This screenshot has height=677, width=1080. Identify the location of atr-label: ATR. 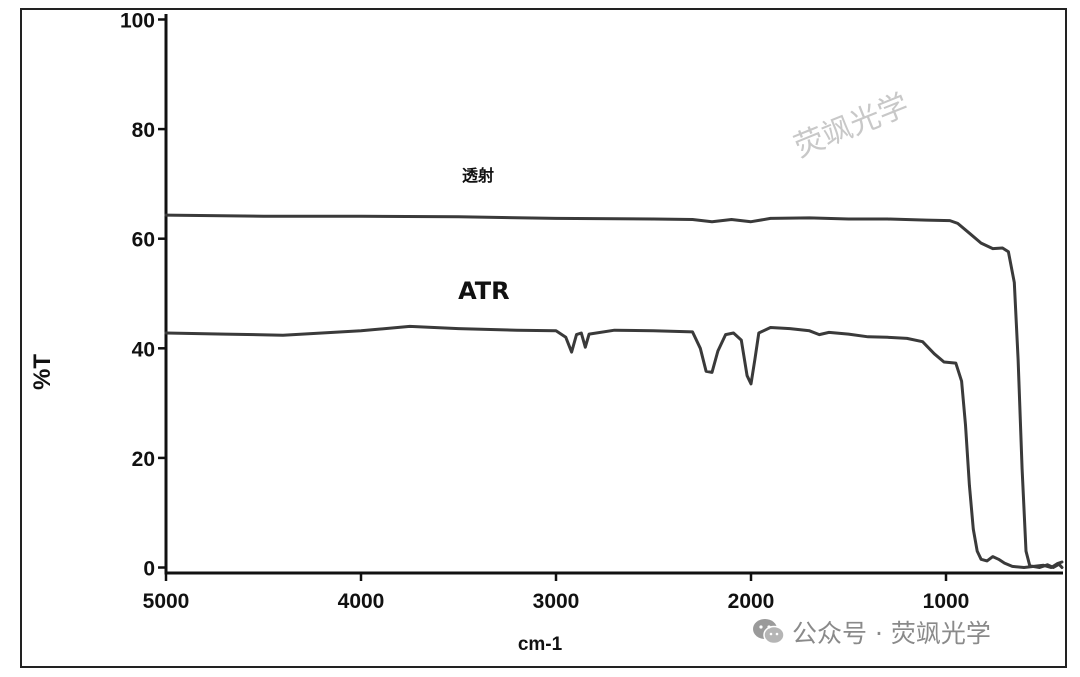
(484, 291).